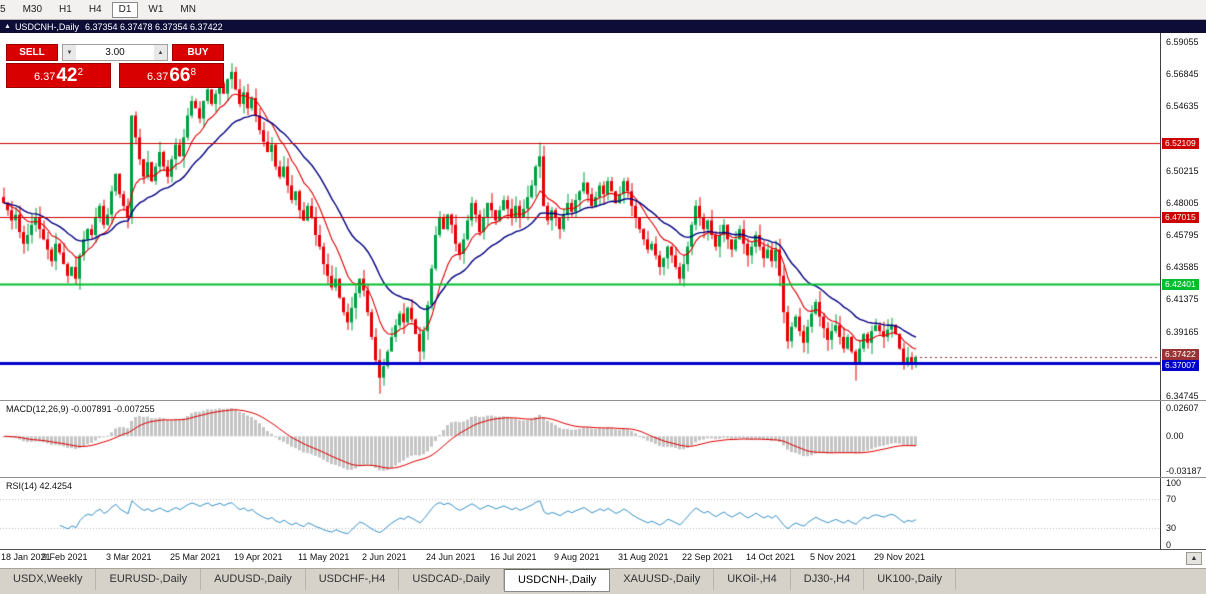  I want to click on price-line-badge: 6.42401, so click(1180, 284).